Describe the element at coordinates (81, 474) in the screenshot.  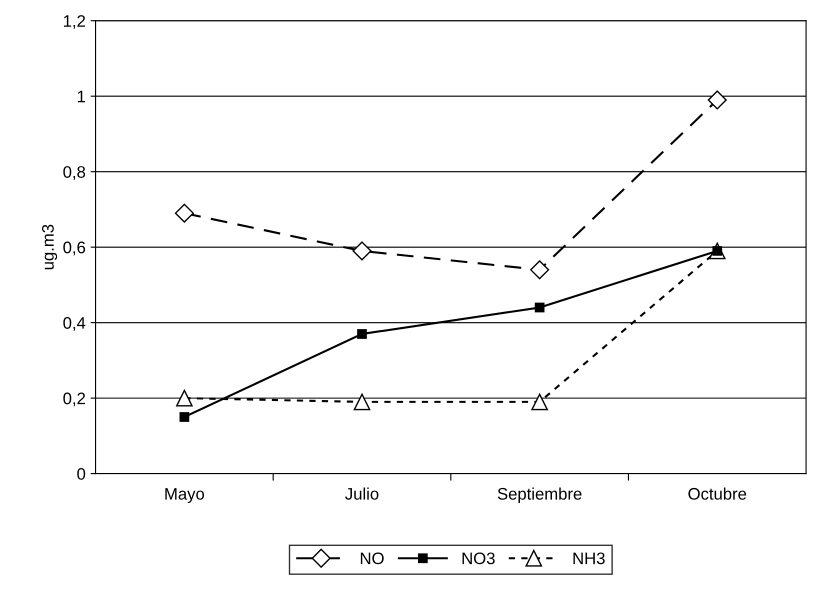
I see `y-tick-label: 0` at that location.